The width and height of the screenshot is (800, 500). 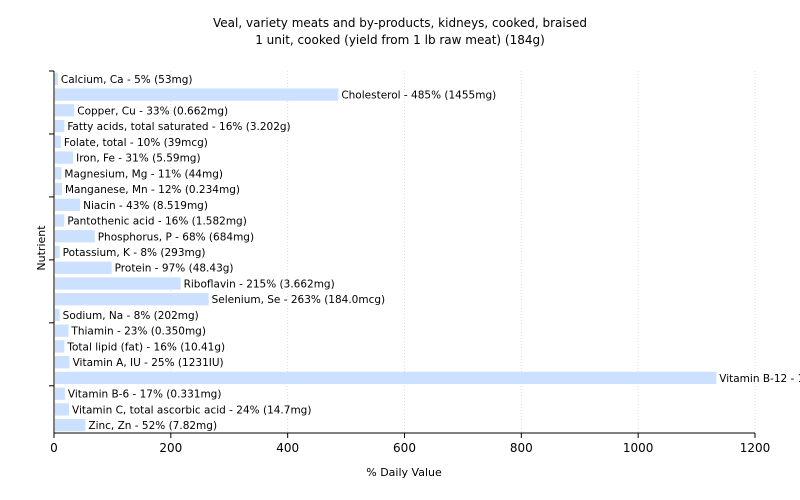 What do you see at coordinates (152, 426) in the screenshot?
I see `bar-label: Zinc, Zn - 52% (7.82mg)` at bounding box center [152, 426].